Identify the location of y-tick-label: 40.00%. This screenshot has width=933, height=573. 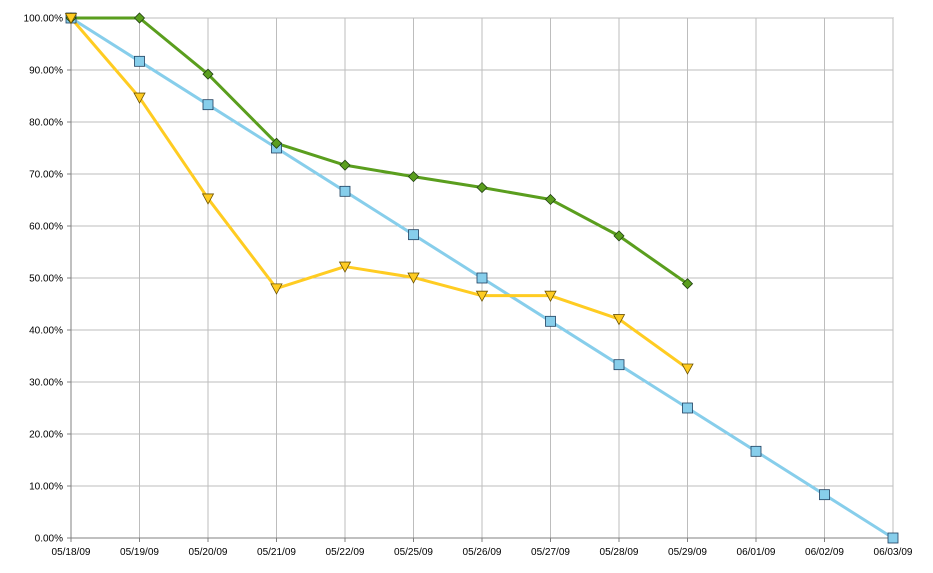
(46, 331).